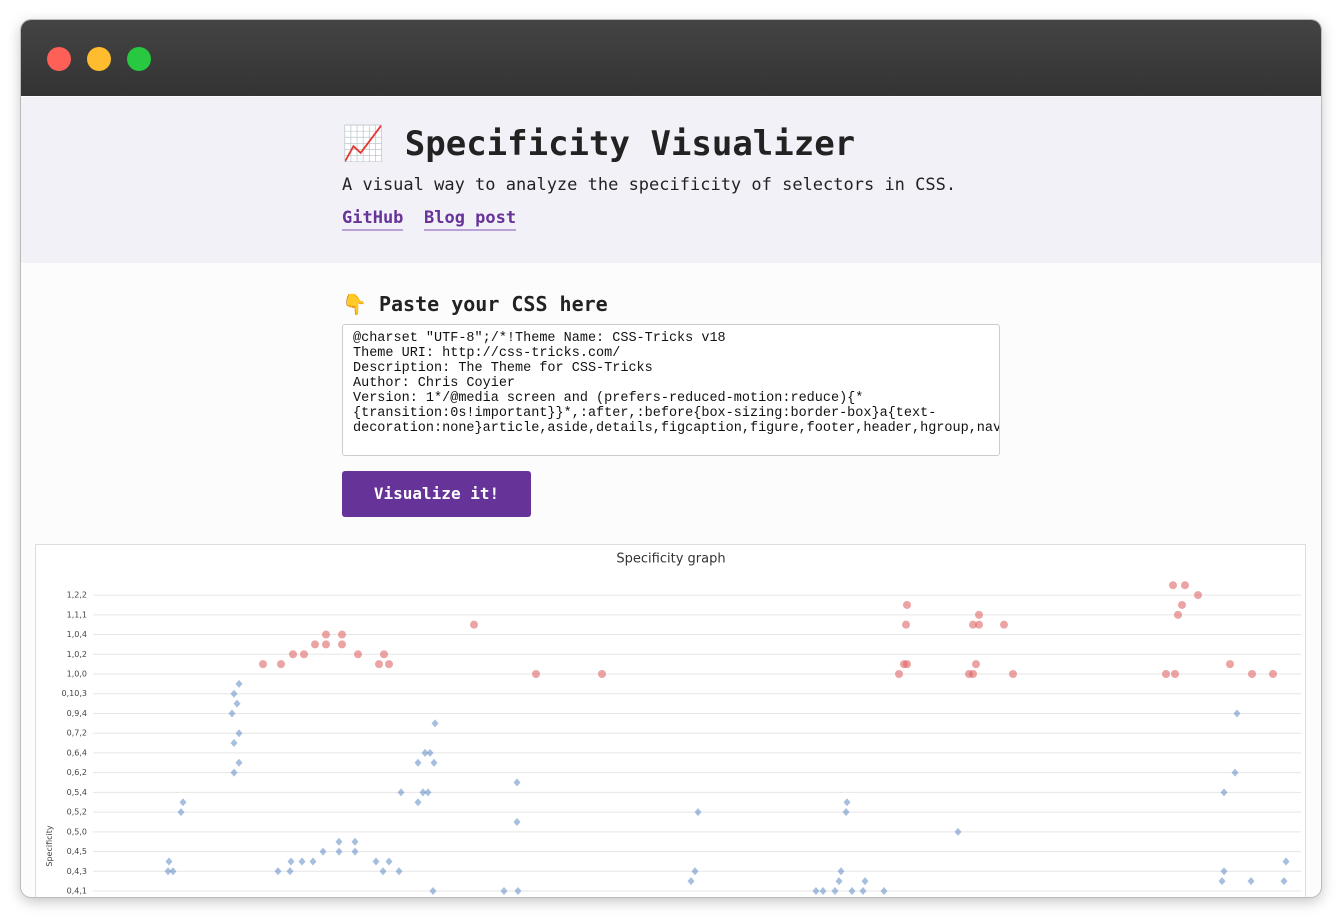  Describe the element at coordinates (77, 871) in the screenshot. I see `y-tick-label: 0,4,3` at that location.